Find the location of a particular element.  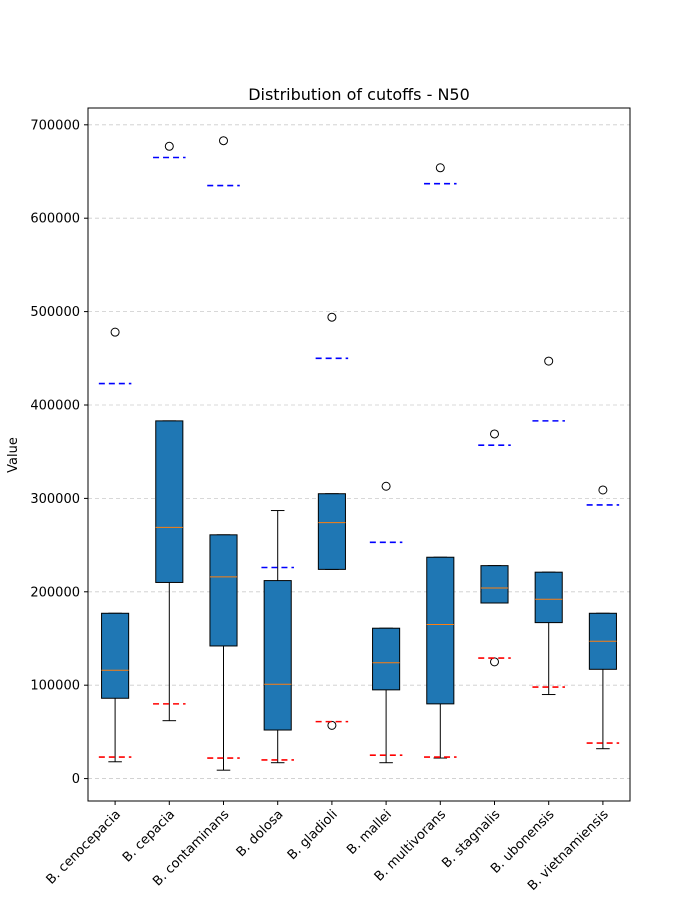

y-tick-label: 200000 is located at coordinates (55, 592).